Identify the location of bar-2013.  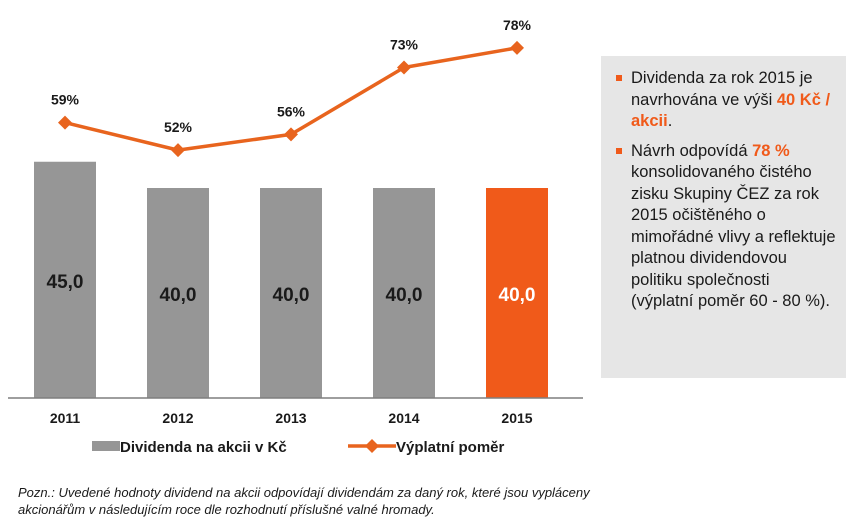
(291, 293).